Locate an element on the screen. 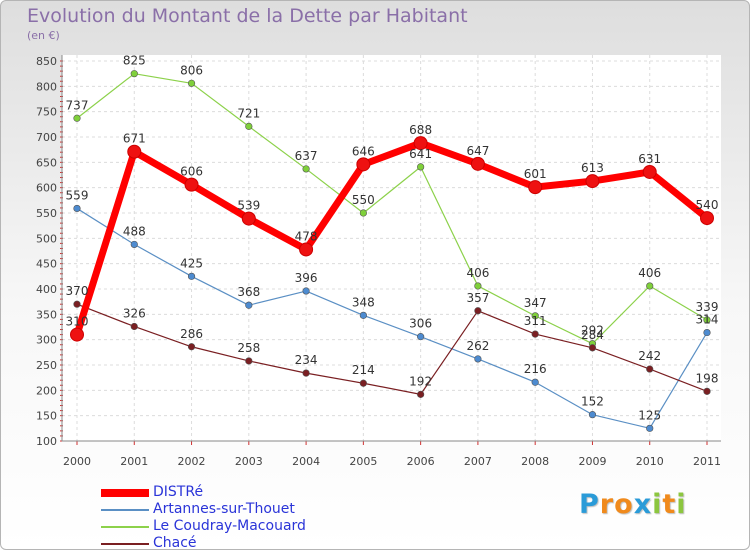 The width and height of the screenshot is (750, 550). data-label: 478 is located at coordinates (306, 236).